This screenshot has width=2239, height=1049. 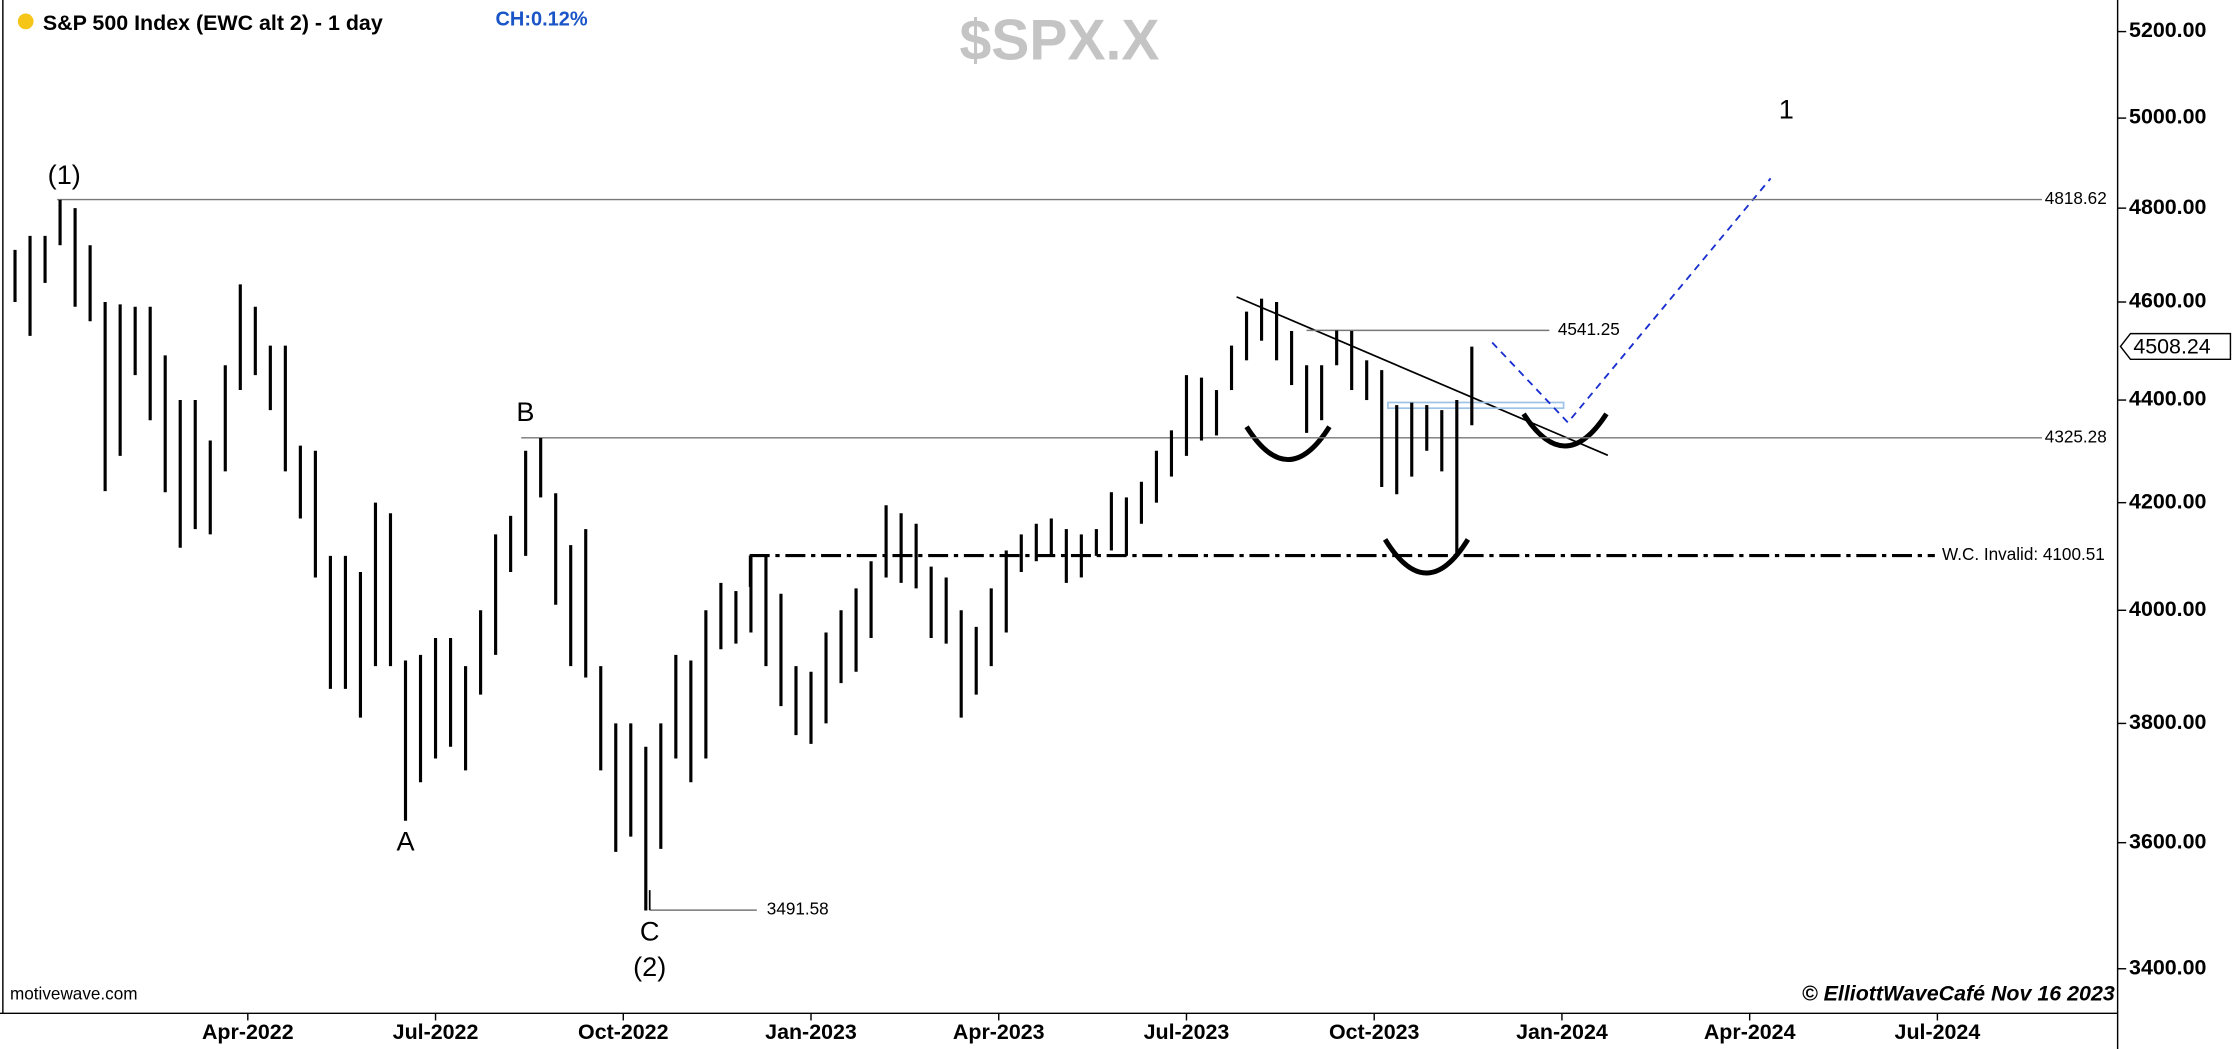 I want to click on watermark: $SPX.X, so click(x=1060, y=40).